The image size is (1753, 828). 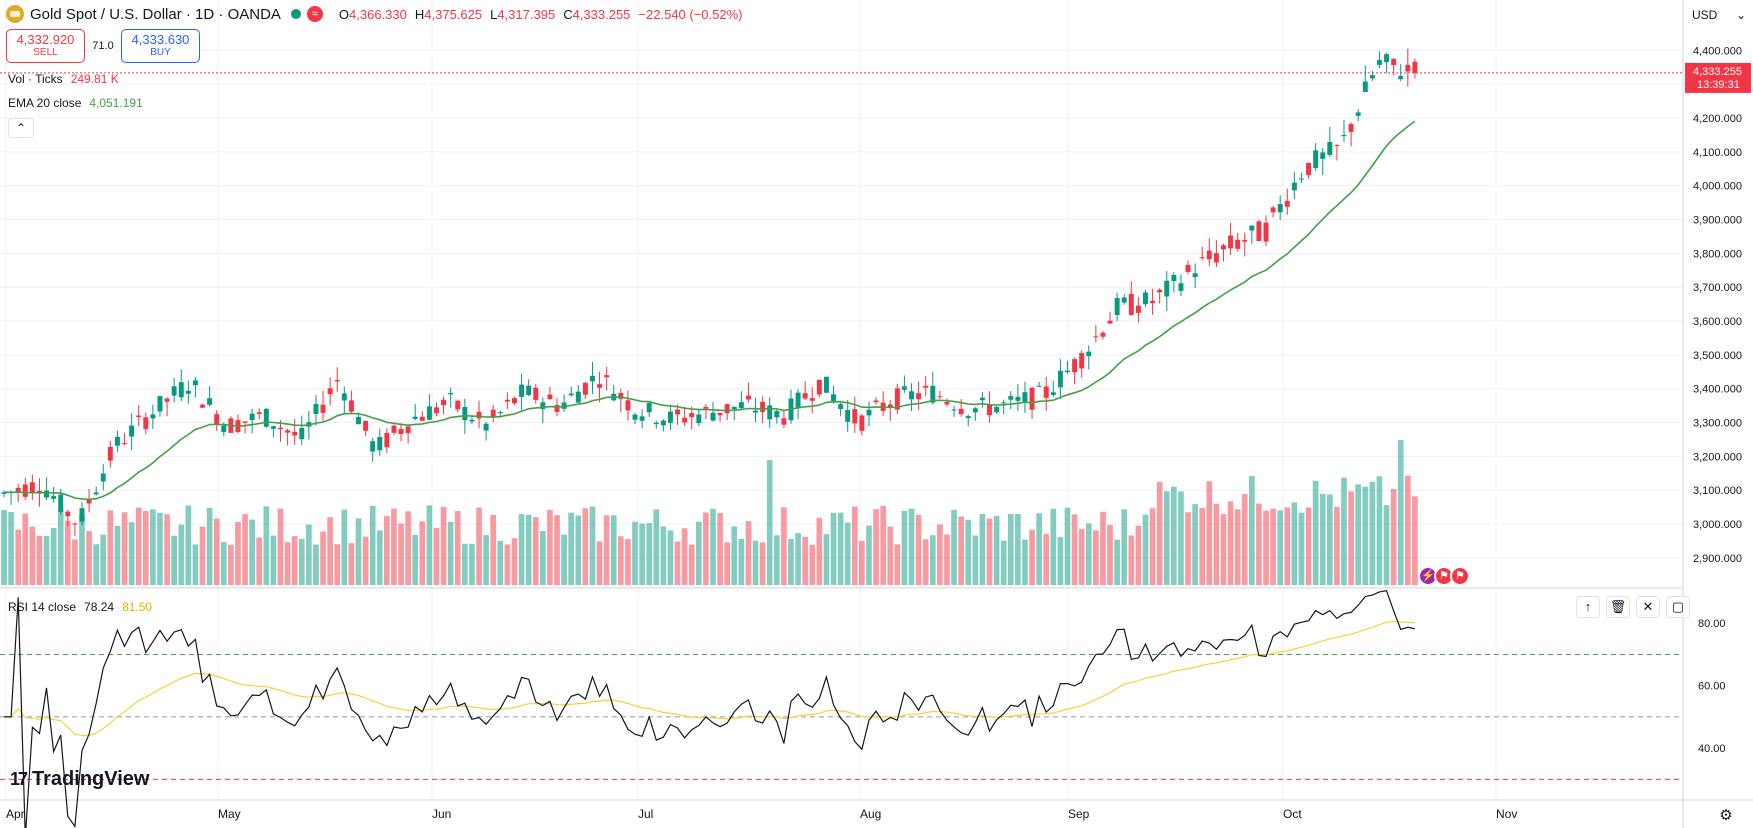 What do you see at coordinates (1712, 749) in the screenshot?
I see `rsi-tick-label: 40.00` at bounding box center [1712, 749].